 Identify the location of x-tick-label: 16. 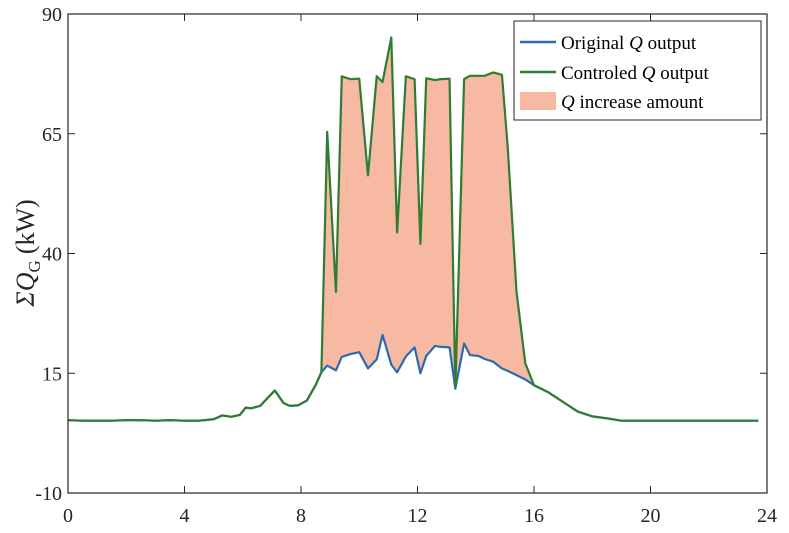
(534, 516).